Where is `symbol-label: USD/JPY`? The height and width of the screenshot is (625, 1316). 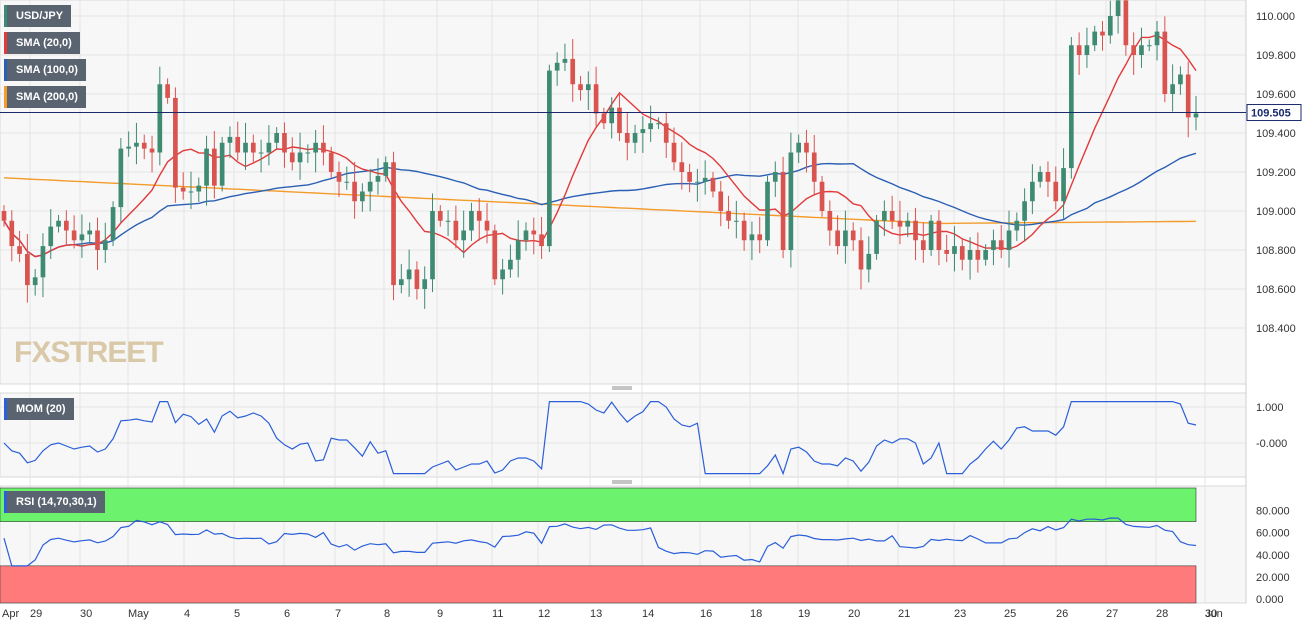
symbol-label: USD/JPY is located at coordinates (38, 16).